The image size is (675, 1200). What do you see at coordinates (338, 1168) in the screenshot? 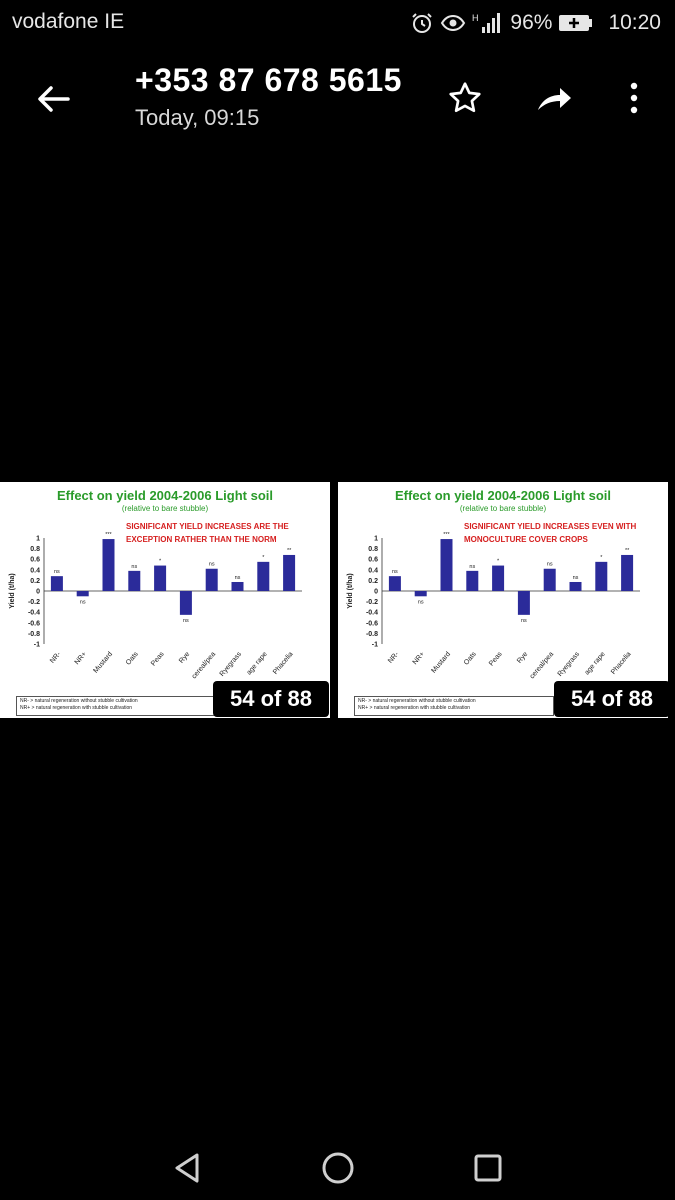
I see `nav-home-button` at bounding box center [338, 1168].